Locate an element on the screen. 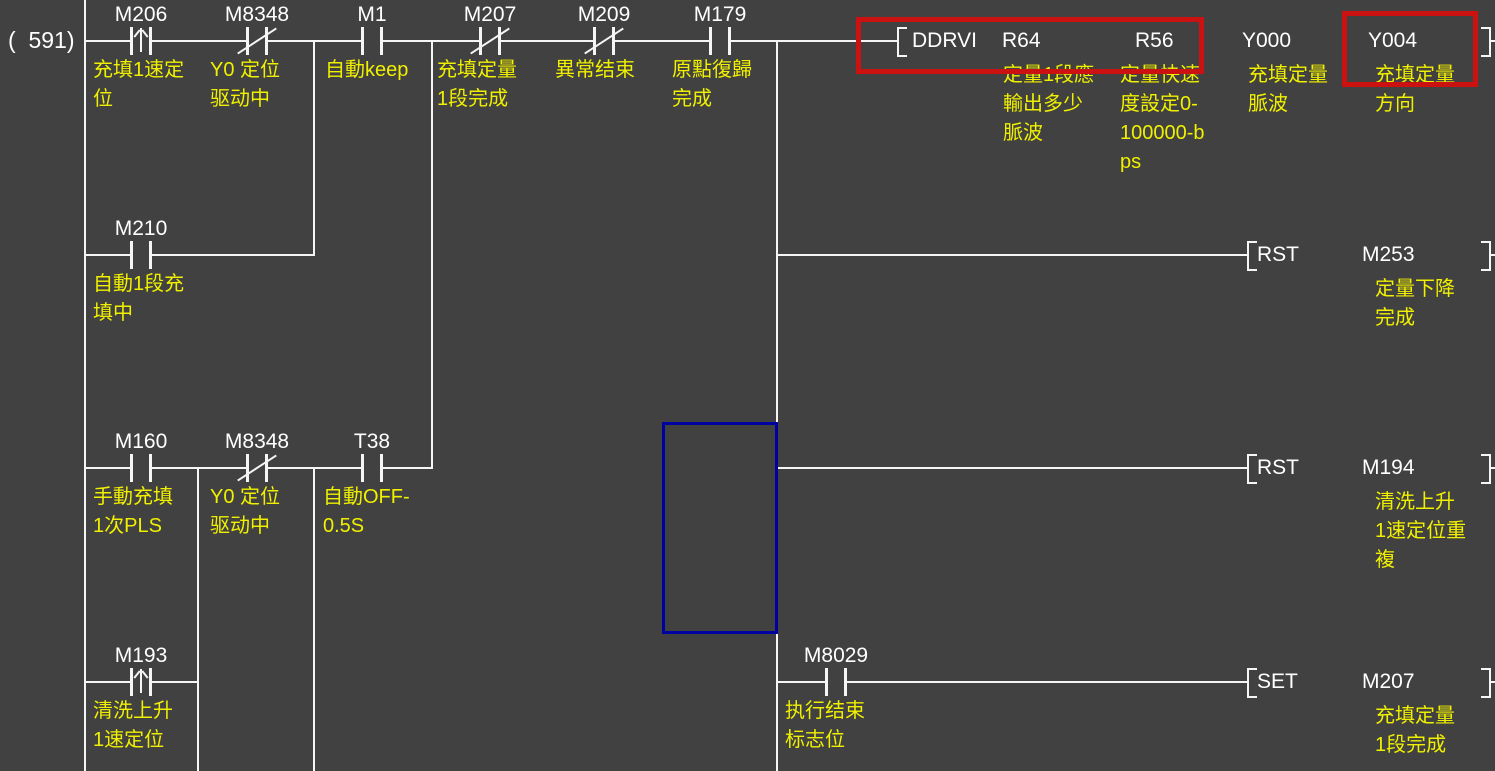 The image size is (1495, 771). device-comment-line: 1段完成 is located at coordinates (473, 99).